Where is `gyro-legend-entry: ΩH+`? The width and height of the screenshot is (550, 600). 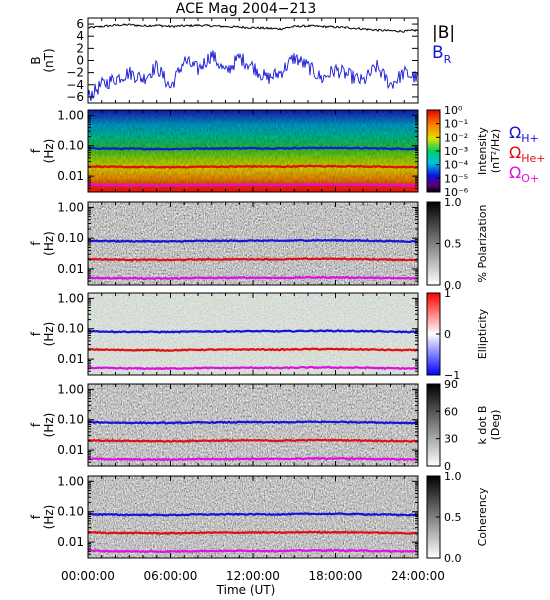 gyro-legend-entry: ΩH+ is located at coordinates (524, 134).